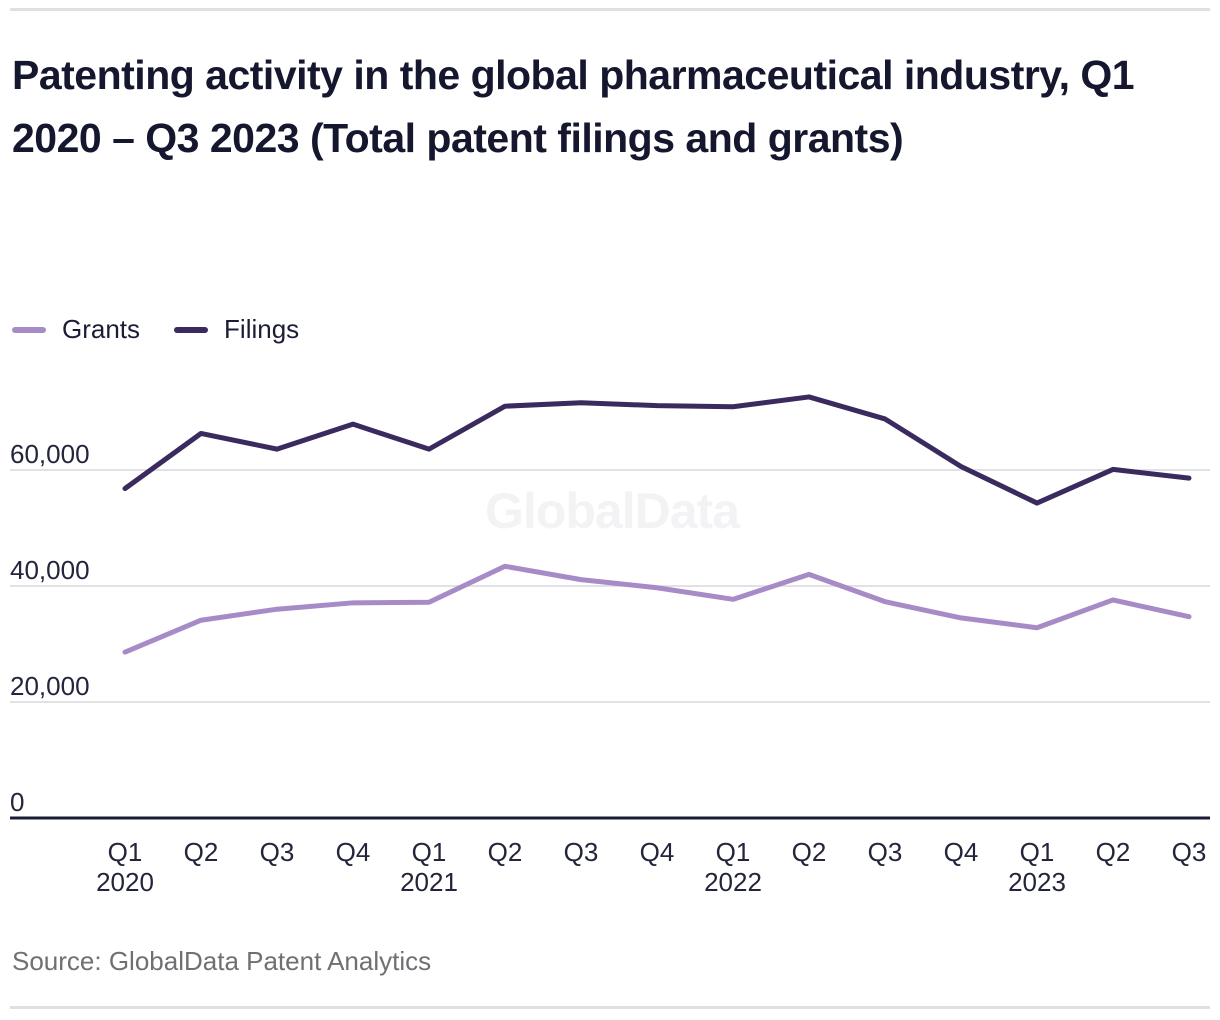  I want to click on bottom-divider, so click(610, 1007).